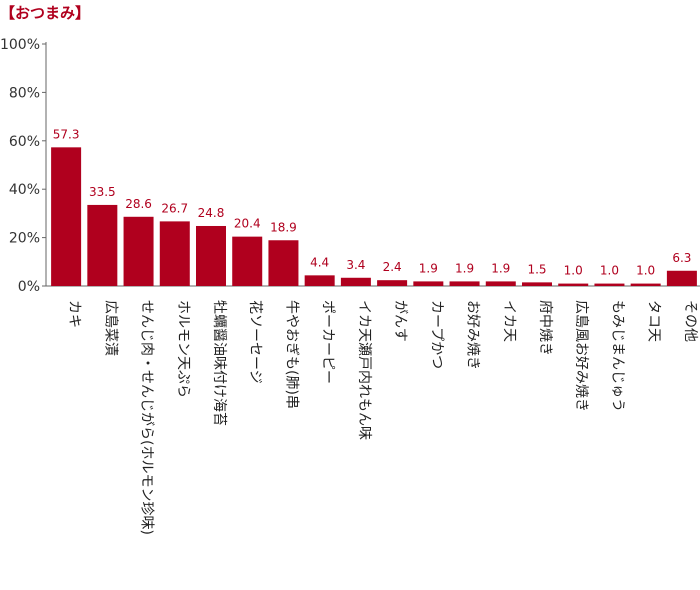  I want to click on category-label: 牛やおぎも(肺)串, so click(291, 354).